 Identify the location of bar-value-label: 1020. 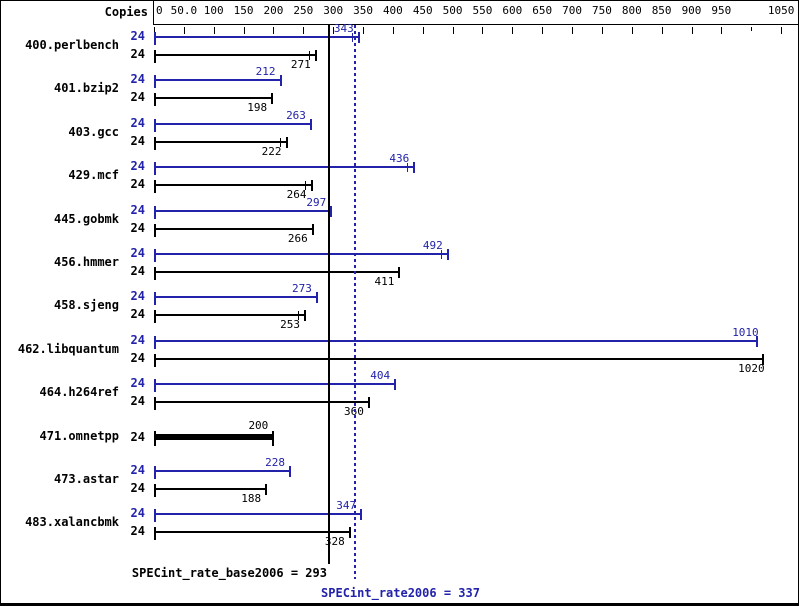
(751, 368).